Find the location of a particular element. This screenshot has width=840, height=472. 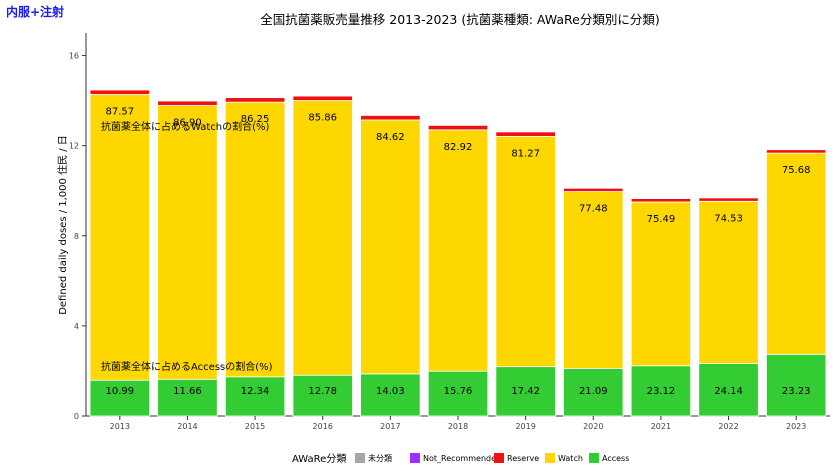

access-percent-label: 12.78 is located at coordinates (322, 391).